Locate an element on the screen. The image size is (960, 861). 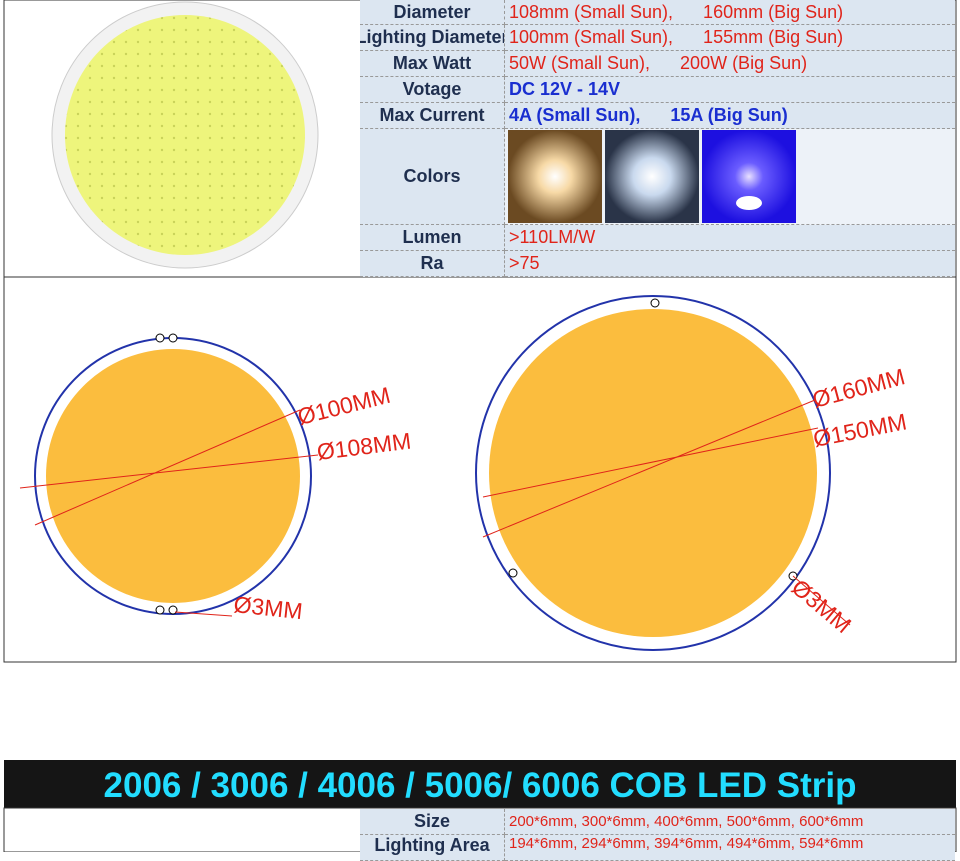
label: Lighting Diameter is located at coordinates (432, 38).